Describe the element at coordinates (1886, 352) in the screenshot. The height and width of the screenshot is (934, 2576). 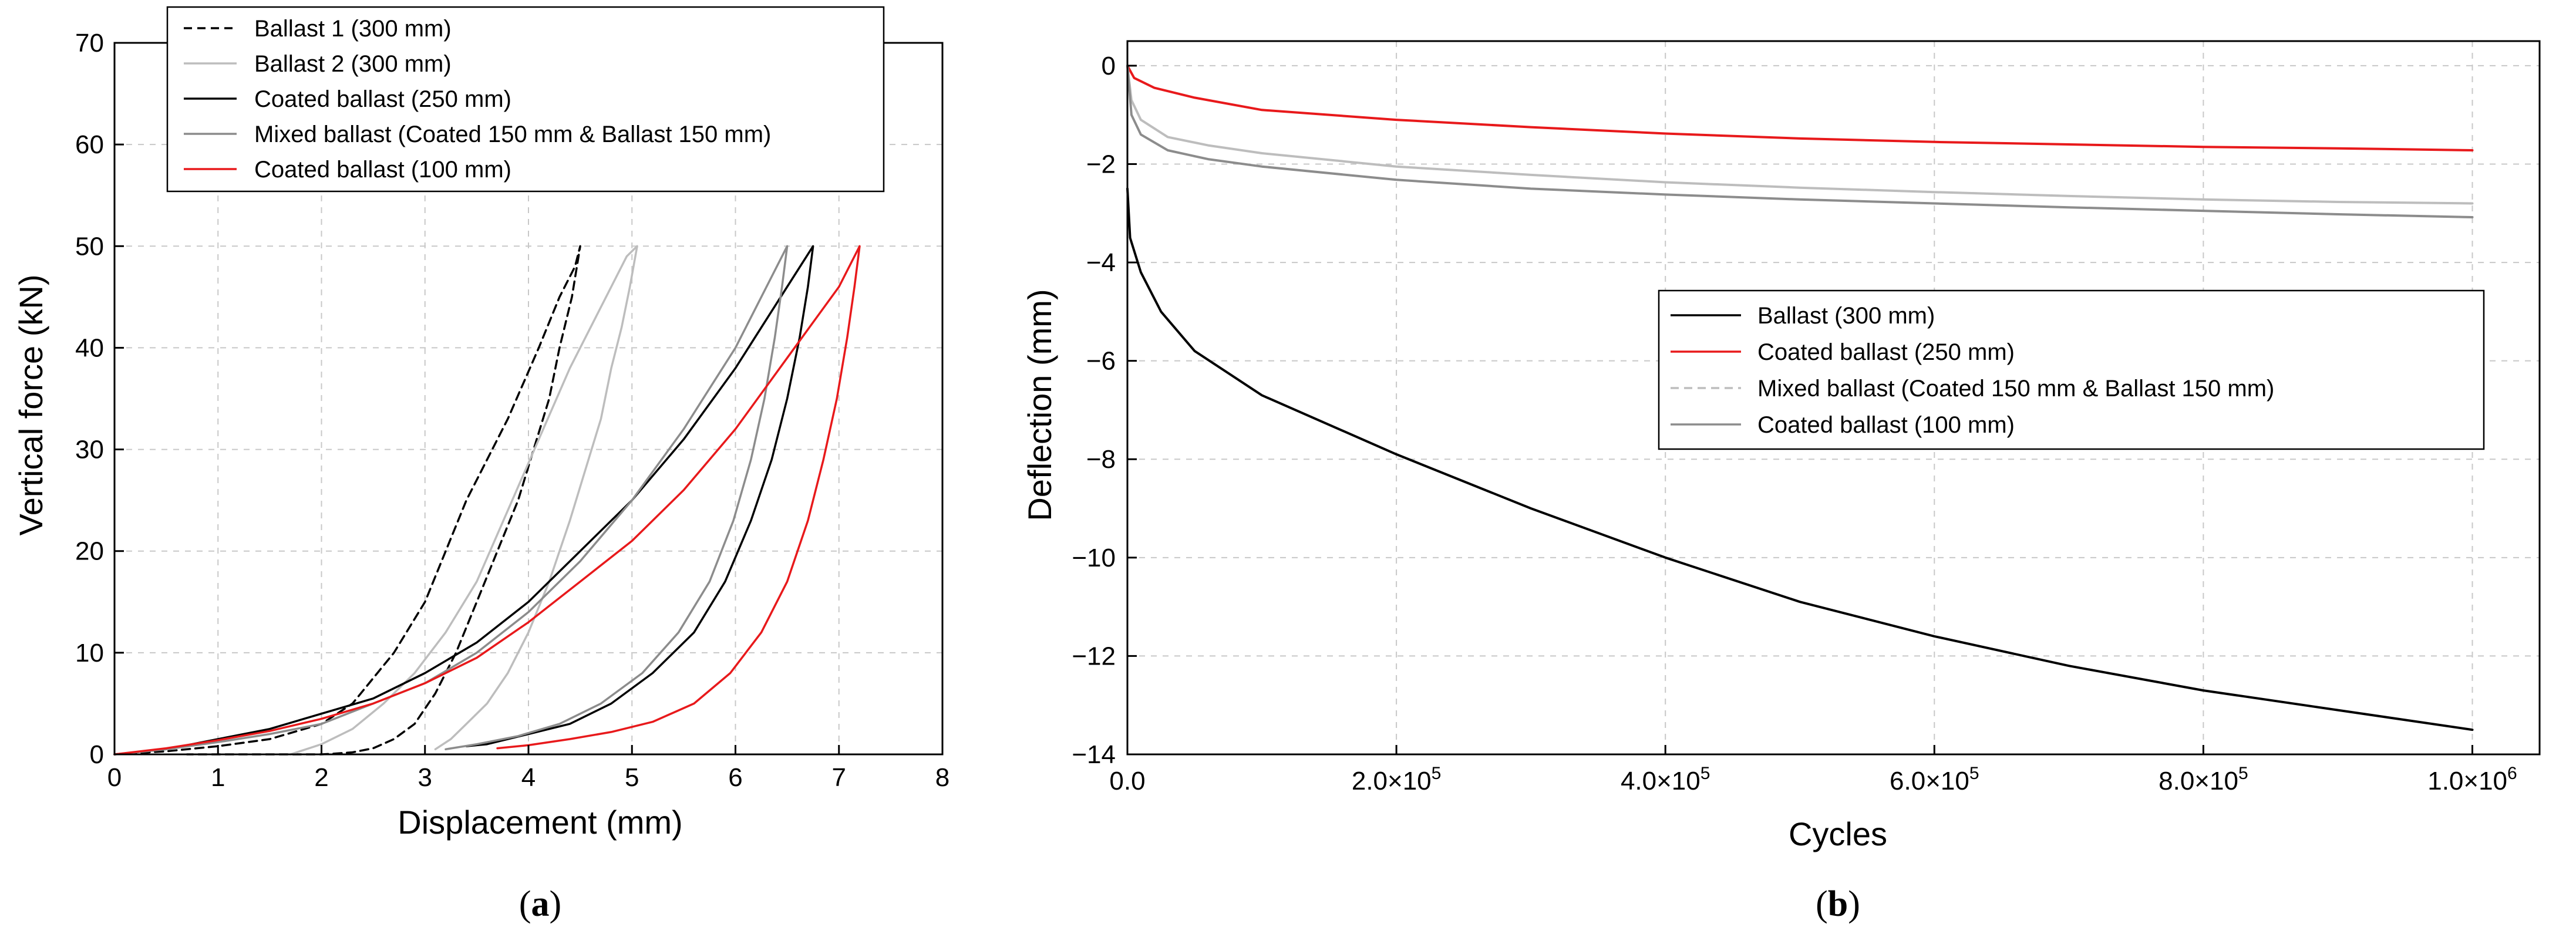
I see `panel-b-legend-label: Coated ballast (250 mm)` at that location.